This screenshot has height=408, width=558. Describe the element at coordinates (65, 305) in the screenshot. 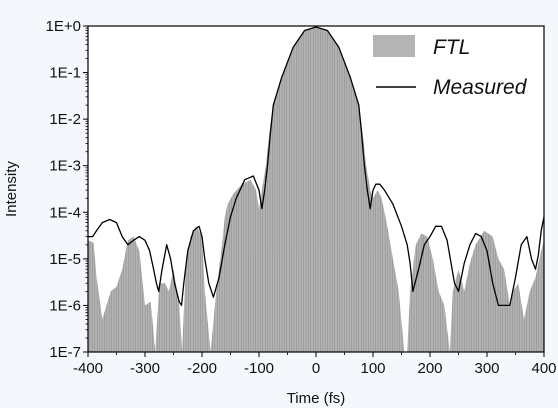

I see `y-tick-label: 1E-6` at that location.